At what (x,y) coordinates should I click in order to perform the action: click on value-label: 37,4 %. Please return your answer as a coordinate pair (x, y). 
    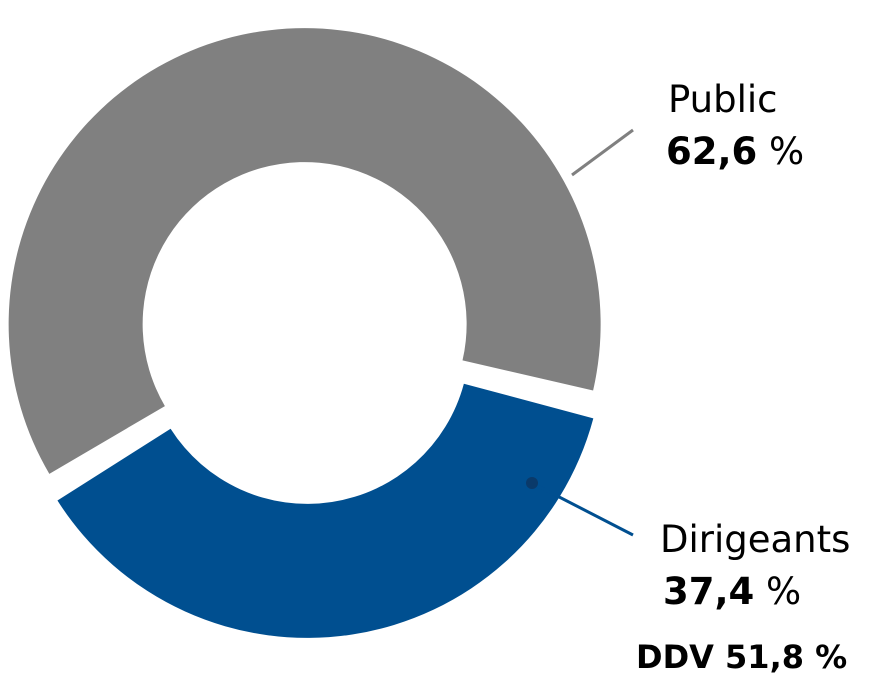
    Looking at the image, I should click on (732, 591).